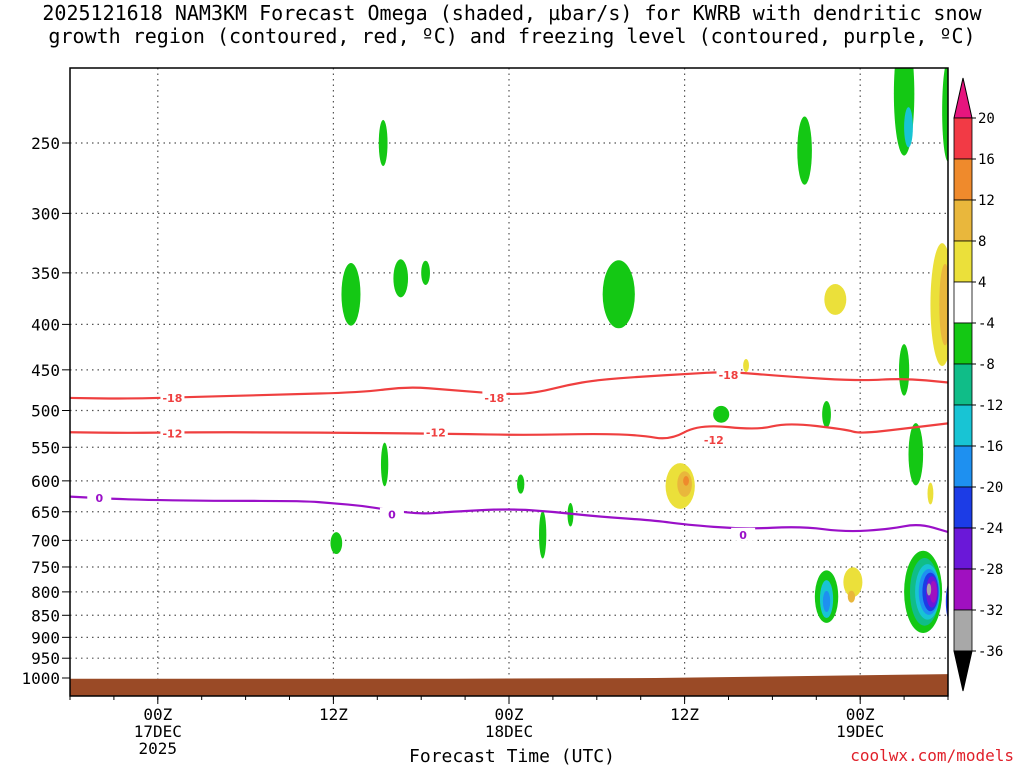  I want to click on colorbar-label-13: -36, so click(990, 652).